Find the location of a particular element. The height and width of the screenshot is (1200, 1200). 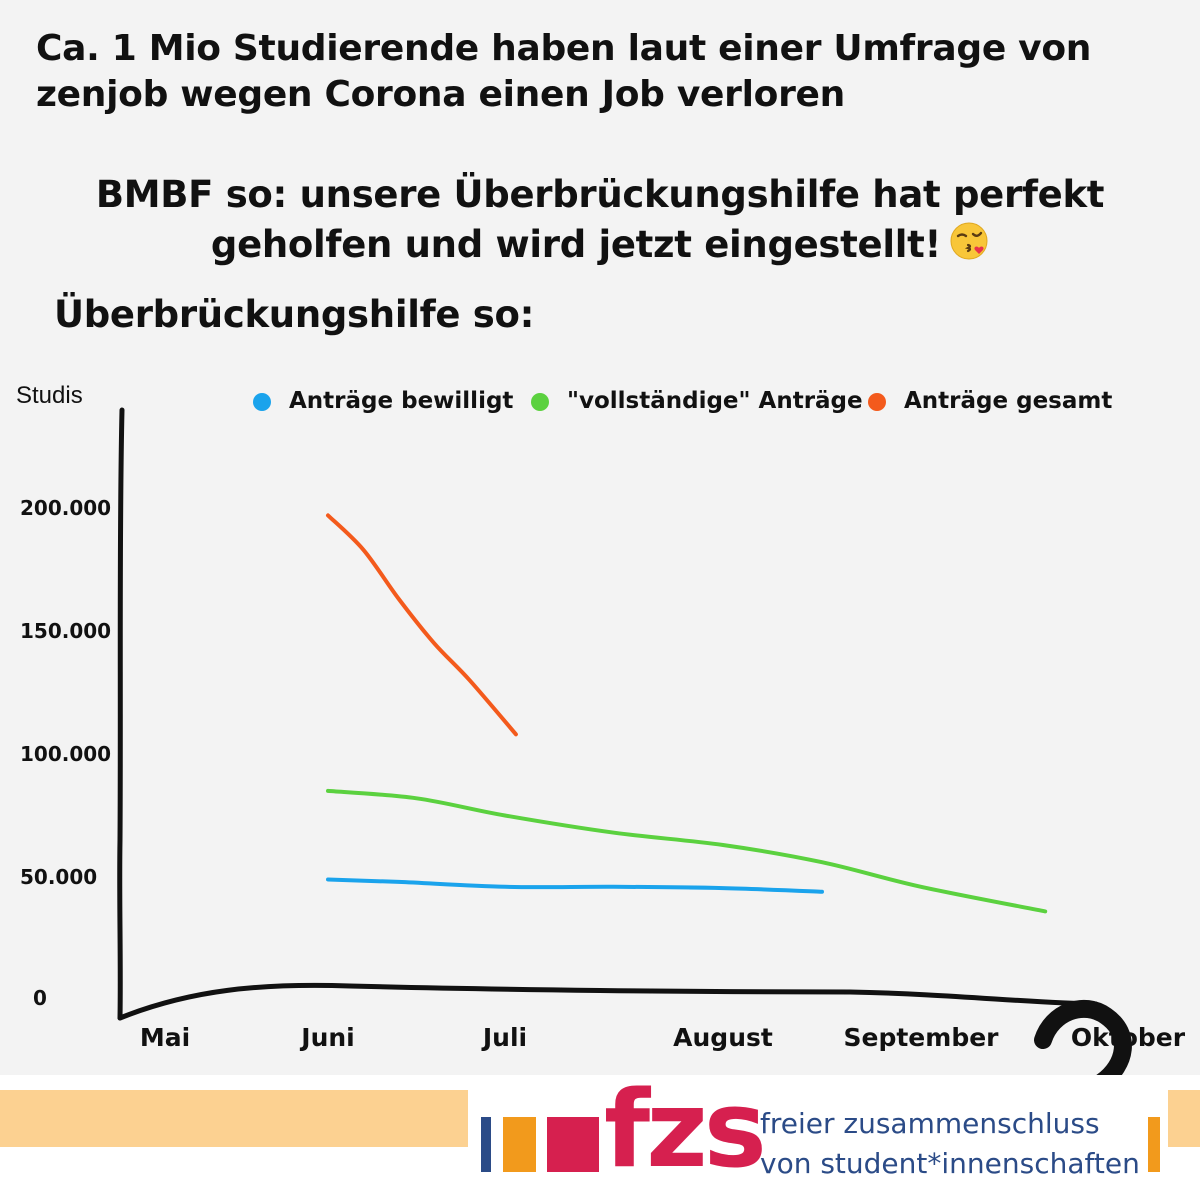

footer-stripe-left is located at coordinates (234, 1118).